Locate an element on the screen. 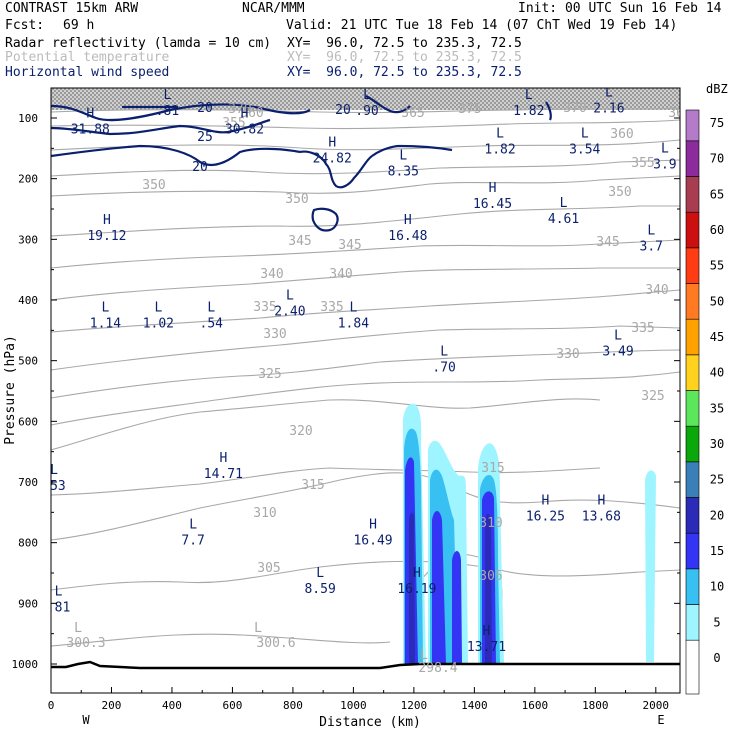 The width and height of the screenshot is (740, 740). theta-label: 355 is located at coordinates (233, 123).